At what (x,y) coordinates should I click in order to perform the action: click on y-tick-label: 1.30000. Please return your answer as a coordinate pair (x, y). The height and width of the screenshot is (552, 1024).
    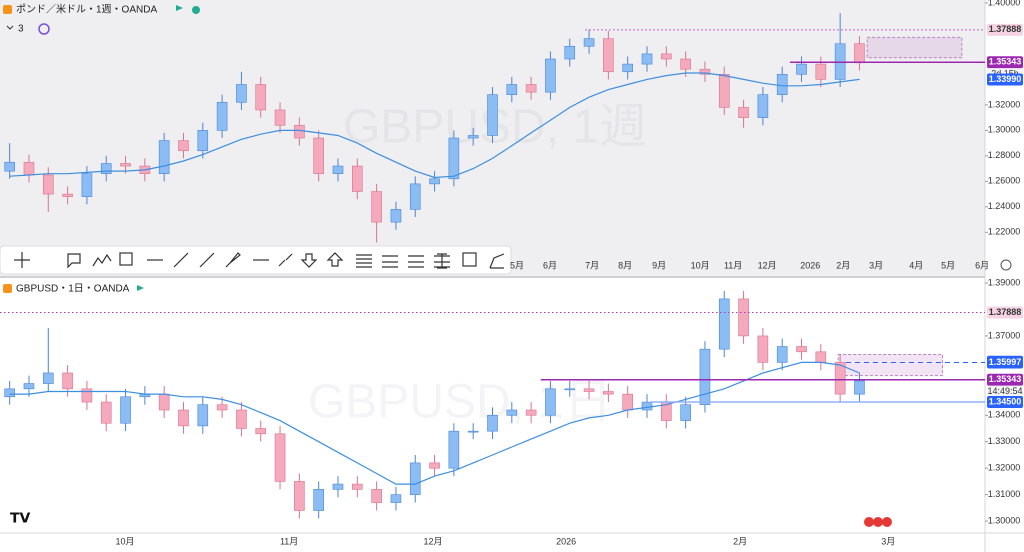
    Looking at the image, I should click on (1004, 130).